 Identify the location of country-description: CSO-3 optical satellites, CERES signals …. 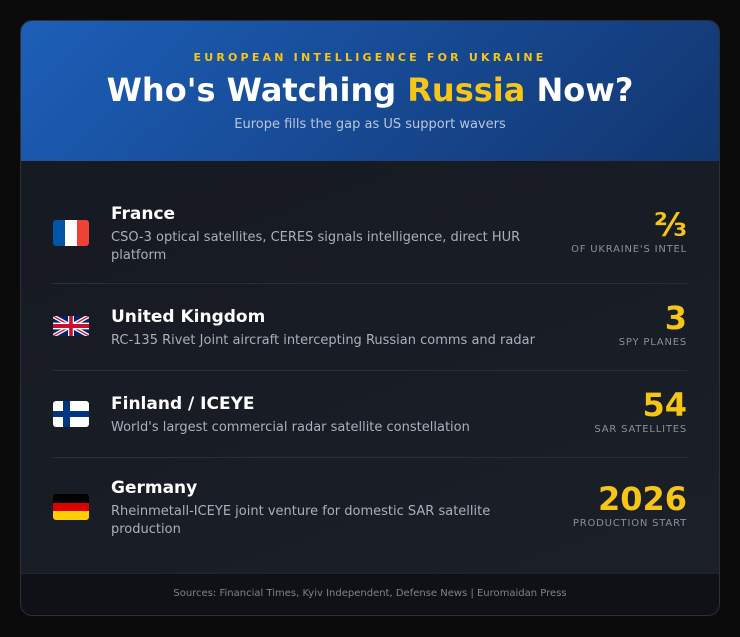
(316, 246).